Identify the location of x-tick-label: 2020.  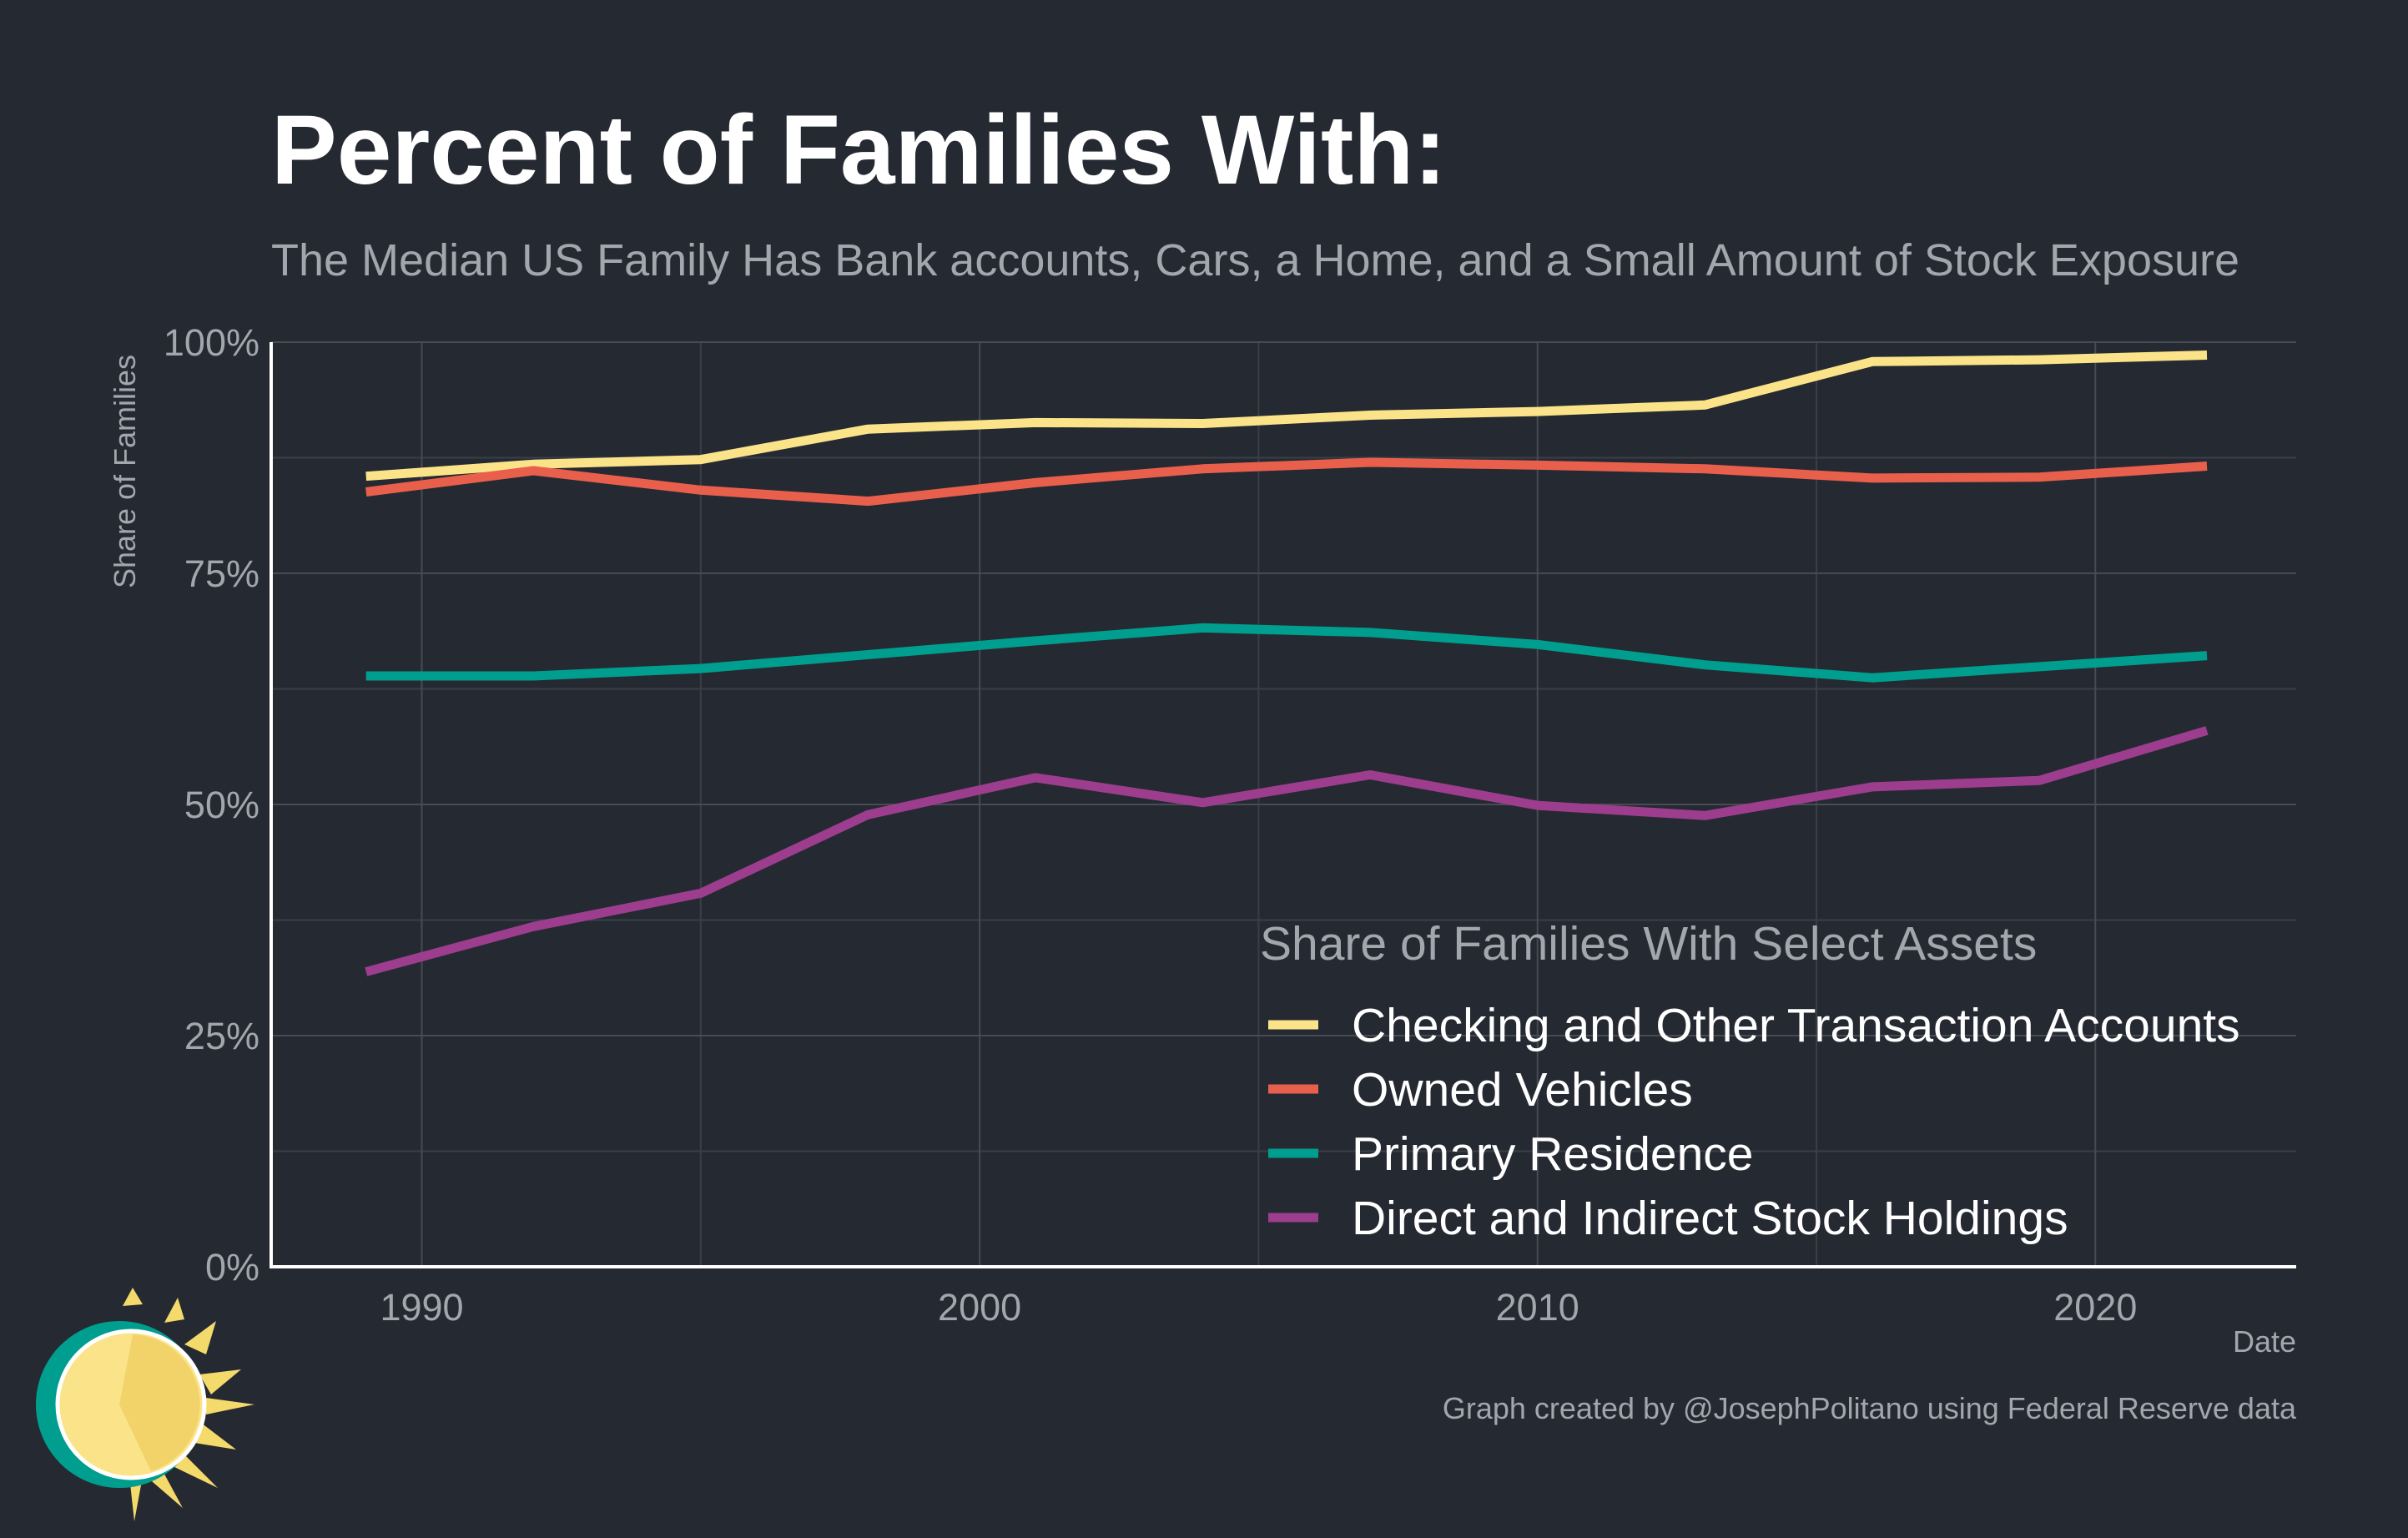
(2095, 1307).